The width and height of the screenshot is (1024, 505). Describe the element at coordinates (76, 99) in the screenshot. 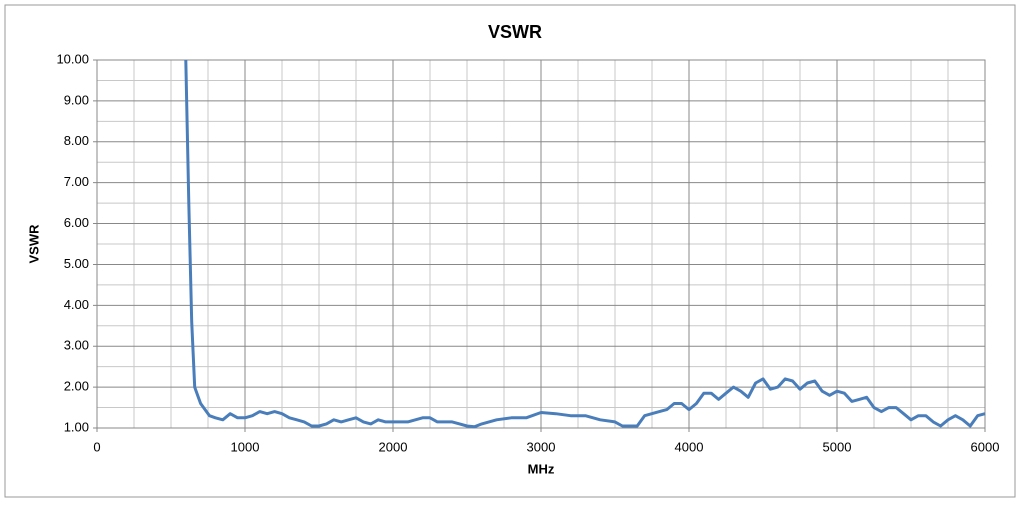

I see `y-tick-label: 9.00` at that location.